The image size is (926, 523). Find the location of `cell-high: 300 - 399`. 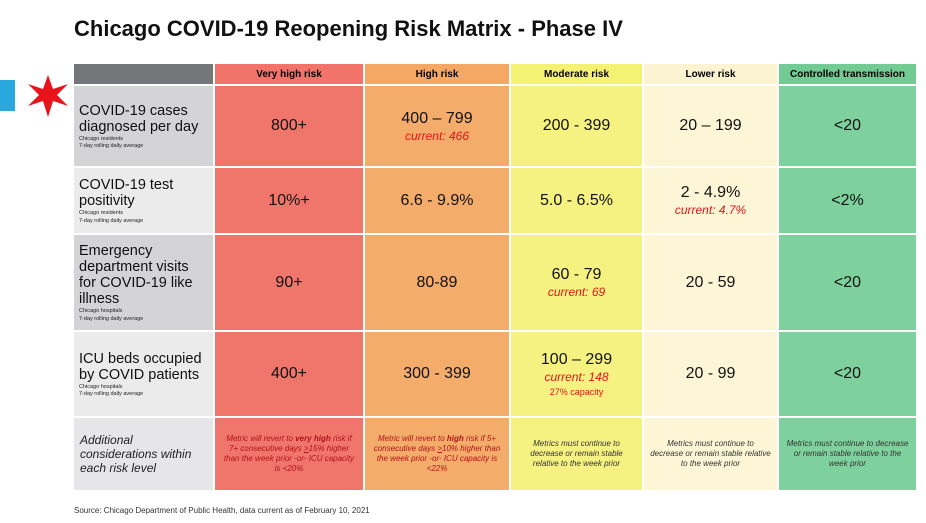

cell-high: 300 - 399 is located at coordinates (437, 374).